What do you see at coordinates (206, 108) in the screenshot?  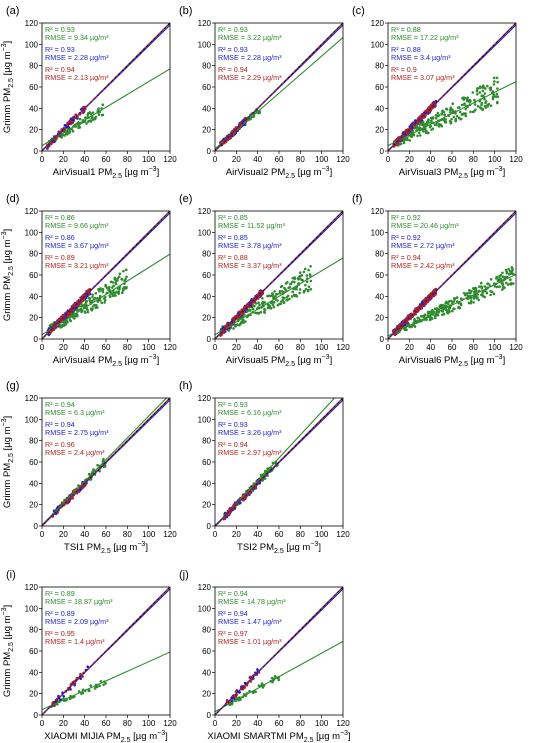 I see `y-tick-label: 40` at bounding box center [206, 108].